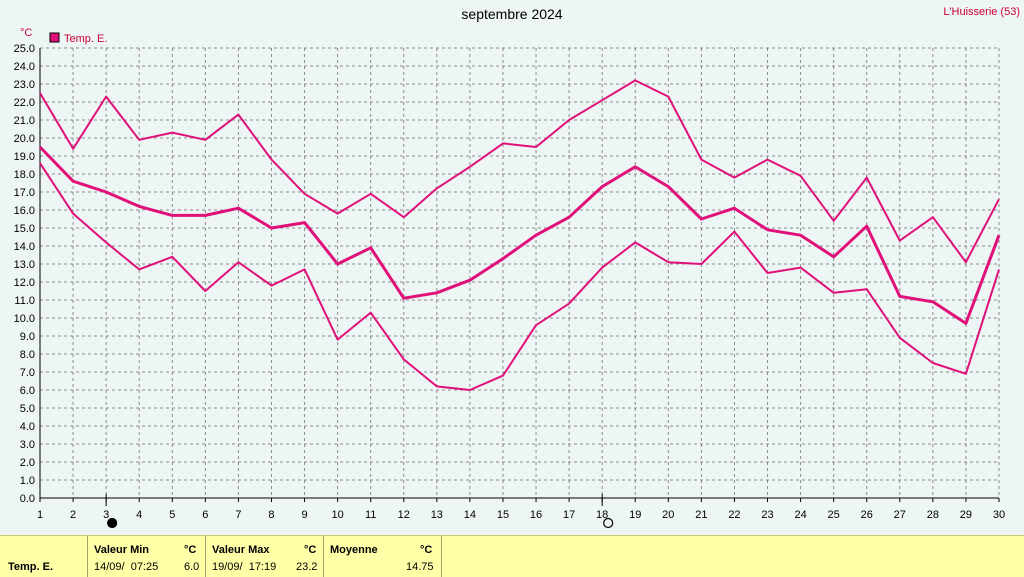 The width and height of the screenshot is (1024, 577). Describe the element at coordinates (27, 499) in the screenshot. I see `y-tick-label: 0.0` at that location.